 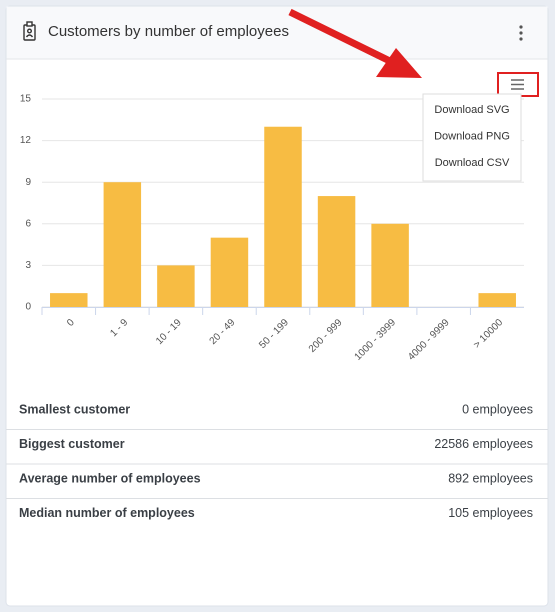 I want to click on y-tick-label: 12, so click(x=26, y=140).